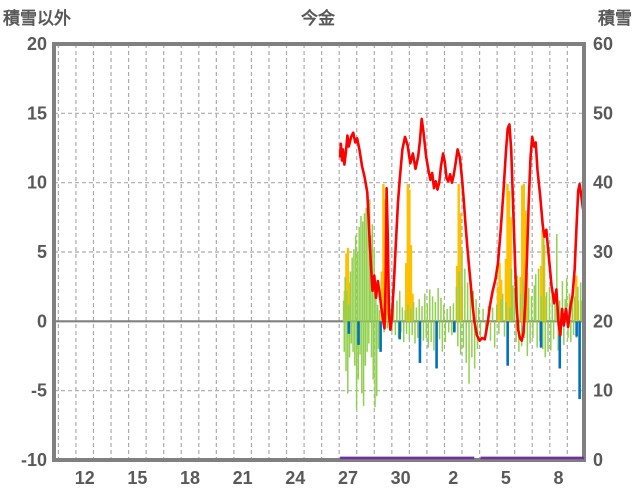 The height and width of the screenshot is (501, 636). What do you see at coordinates (37, 18) in the screenshot?
I see `left-axis-title: 積雪以外` at bounding box center [37, 18].